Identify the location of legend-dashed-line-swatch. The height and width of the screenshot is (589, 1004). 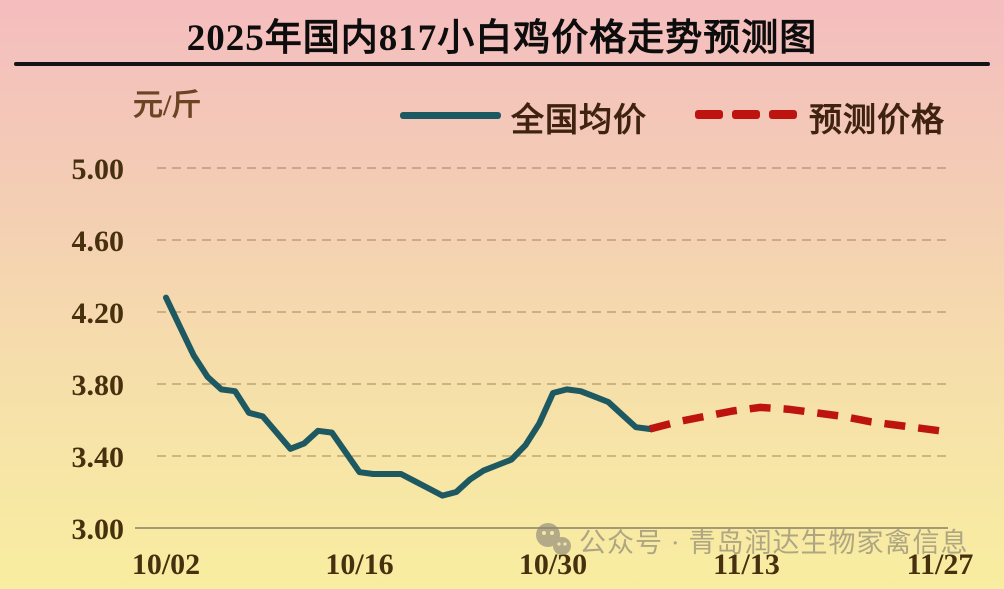
(746, 114).